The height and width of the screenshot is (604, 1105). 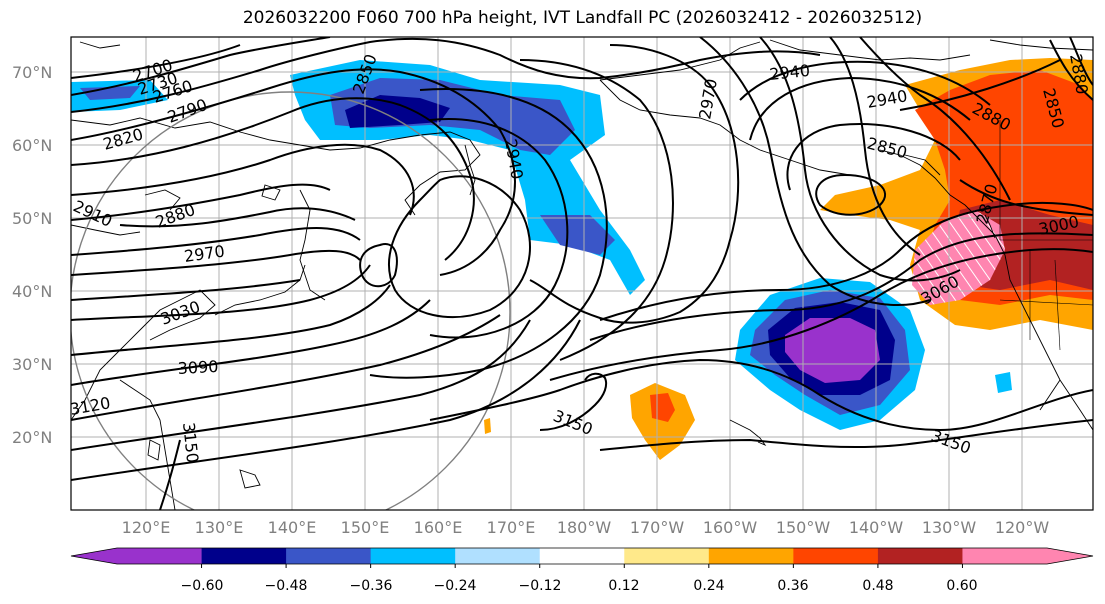 What do you see at coordinates (876, 527) in the screenshot?
I see `lon-label: 140°W` at bounding box center [876, 527].